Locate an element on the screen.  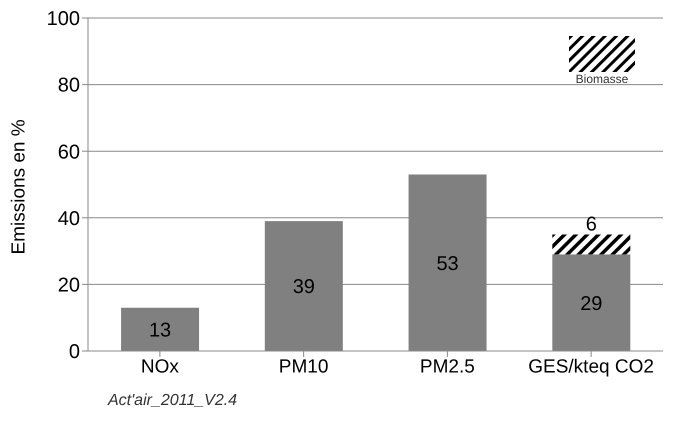
x-tick-label: PM10 is located at coordinates (303, 367).